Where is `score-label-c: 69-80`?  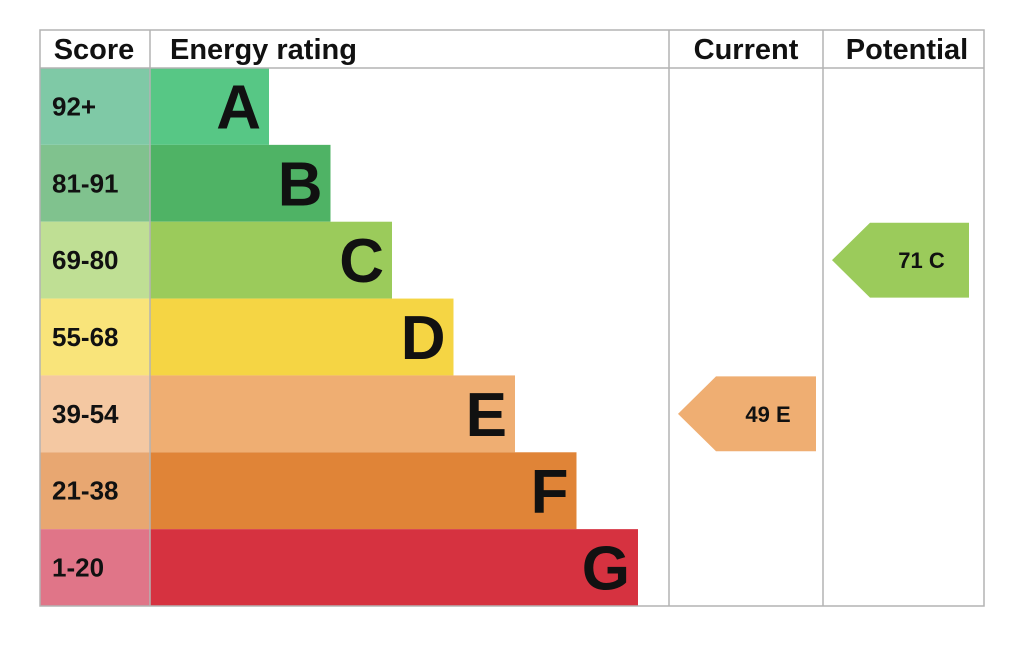 score-label-c: 69-80 is located at coordinates (85, 260).